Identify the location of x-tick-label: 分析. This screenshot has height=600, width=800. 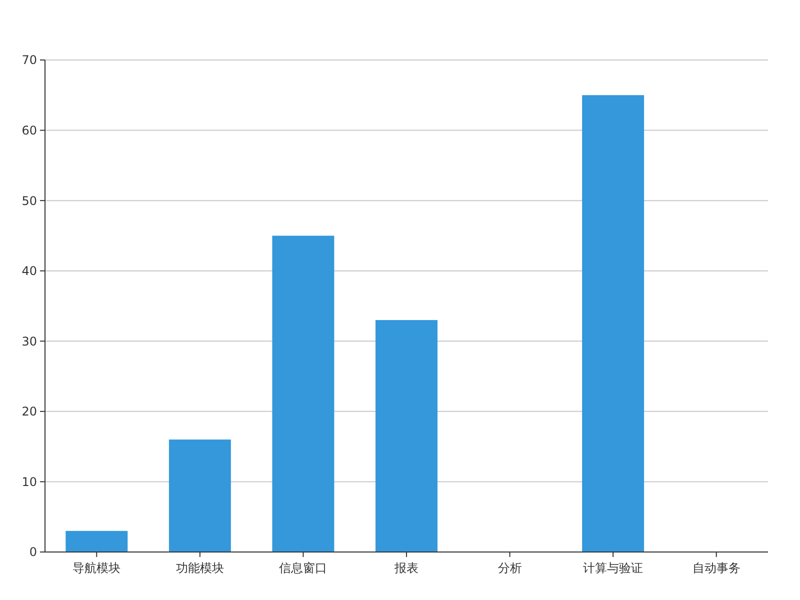
(510, 568).